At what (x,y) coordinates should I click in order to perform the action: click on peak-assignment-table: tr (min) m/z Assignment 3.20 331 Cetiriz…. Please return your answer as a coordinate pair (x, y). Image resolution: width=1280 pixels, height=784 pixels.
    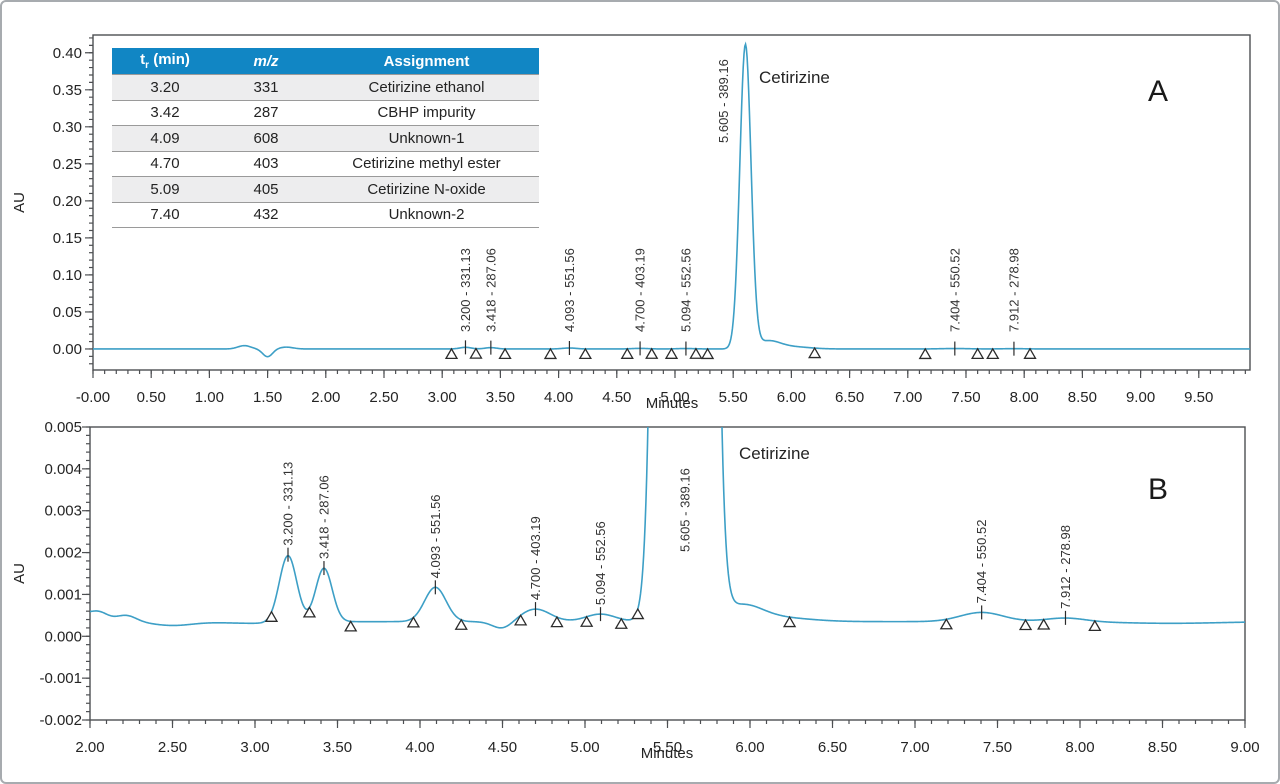
    Looking at the image, I should click on (325, 138).